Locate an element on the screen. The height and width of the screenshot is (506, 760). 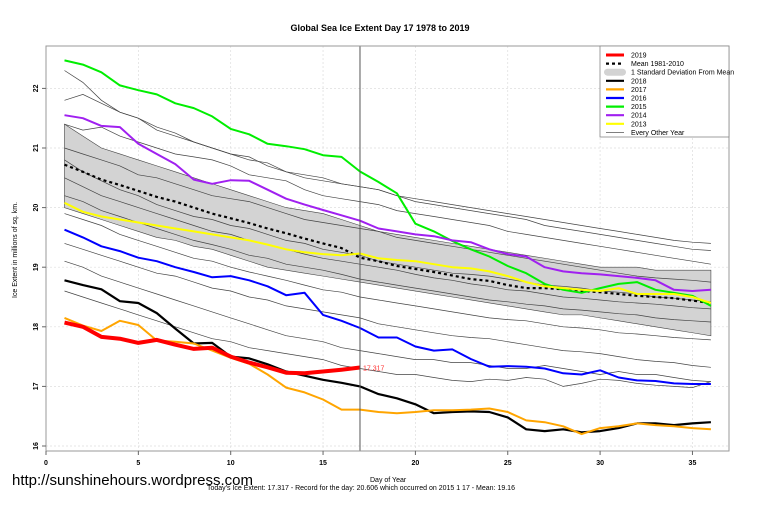
x-tick-label: 20 is located at coordinates (416, 463).